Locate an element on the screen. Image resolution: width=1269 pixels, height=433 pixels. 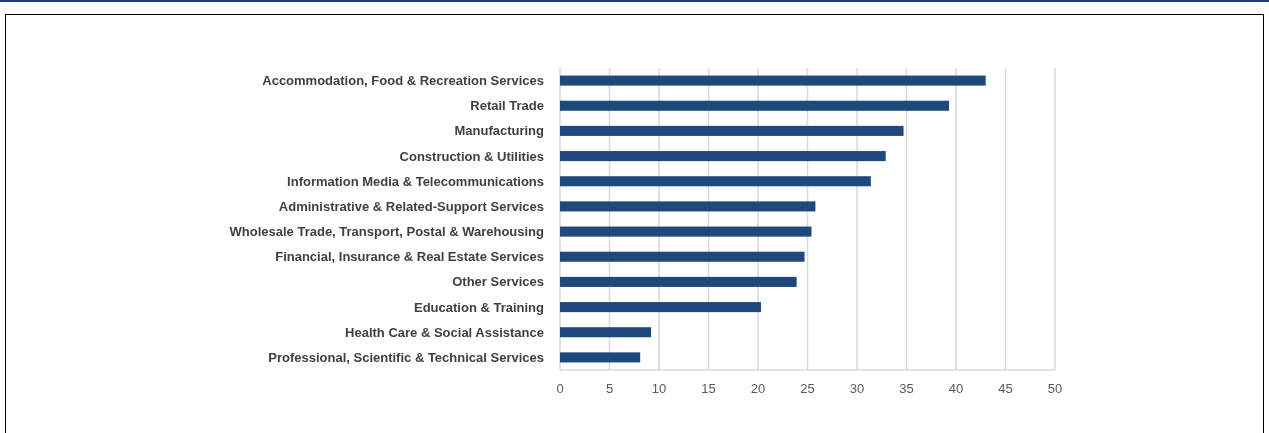
y-tick-label: Construction & Utilities is located at coordinates (471, 156).